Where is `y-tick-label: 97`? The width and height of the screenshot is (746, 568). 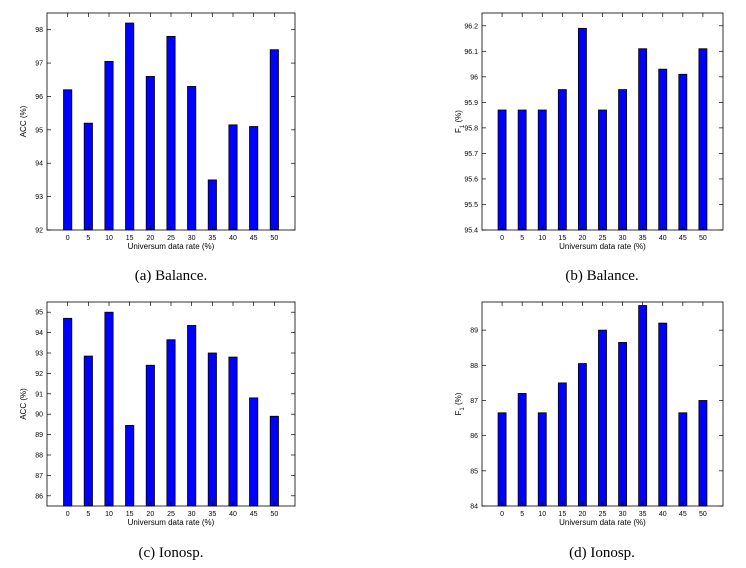
y-tick-label: 97 is located at coordinates (39, 64).